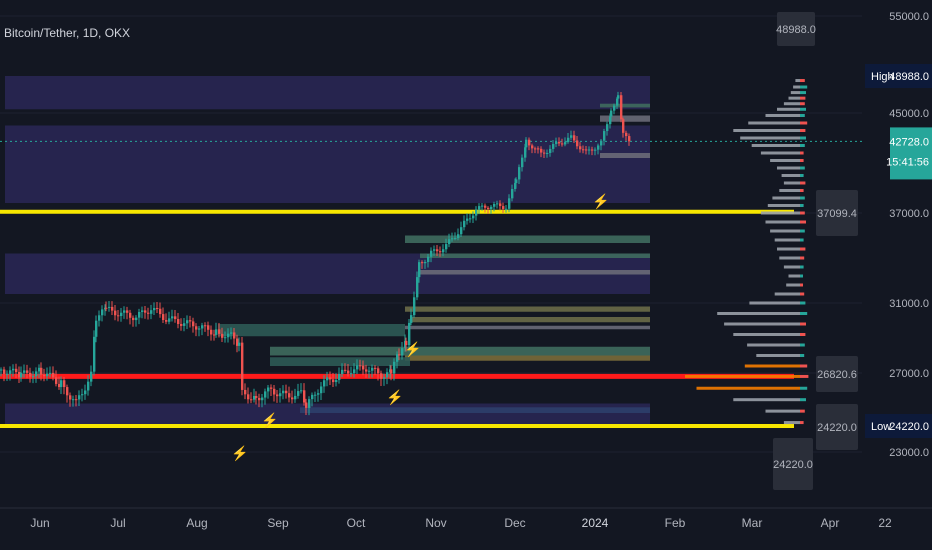  What do you see at coordinates (837, 427) in the screenshot?
I see `profile-low-callout-bg` at bounding box center [837, 427].